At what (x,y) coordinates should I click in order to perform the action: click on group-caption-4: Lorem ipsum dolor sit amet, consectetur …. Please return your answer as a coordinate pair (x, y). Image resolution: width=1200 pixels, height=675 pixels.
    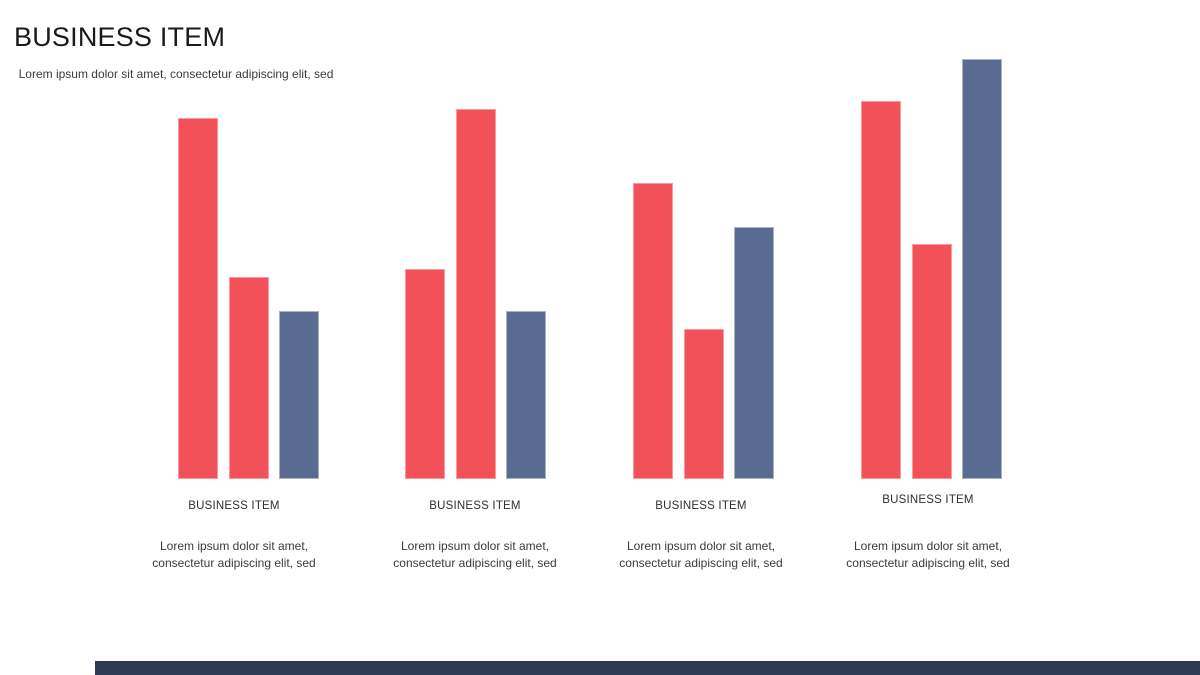
    Looking at the image, I should click on (928, 554).